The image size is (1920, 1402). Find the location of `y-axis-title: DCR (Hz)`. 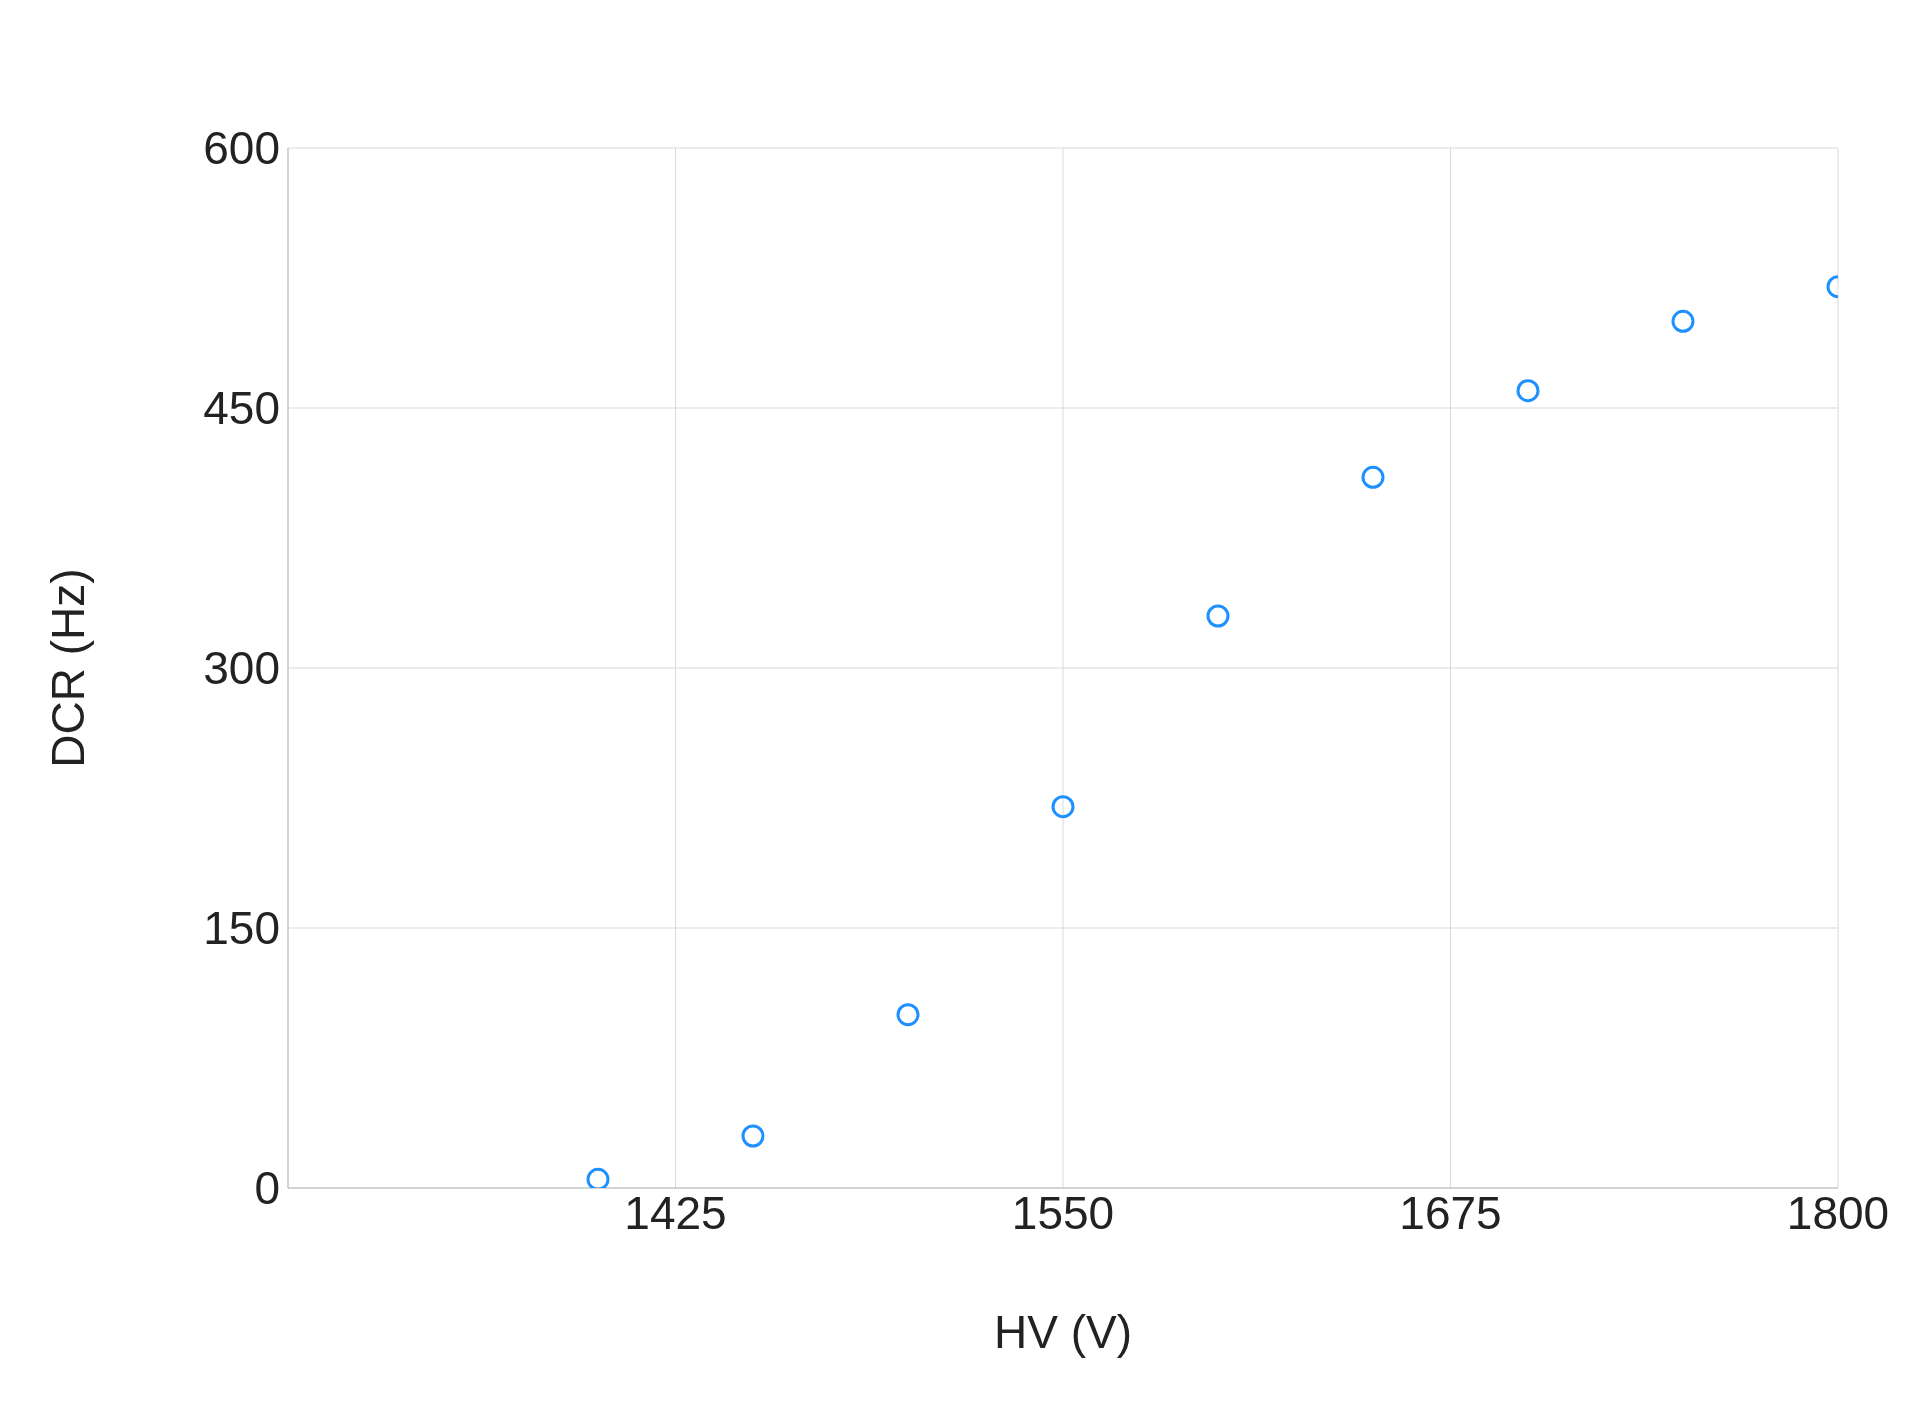

y-axis-title: DCR (Hz) is located at coordinates (68, 668).